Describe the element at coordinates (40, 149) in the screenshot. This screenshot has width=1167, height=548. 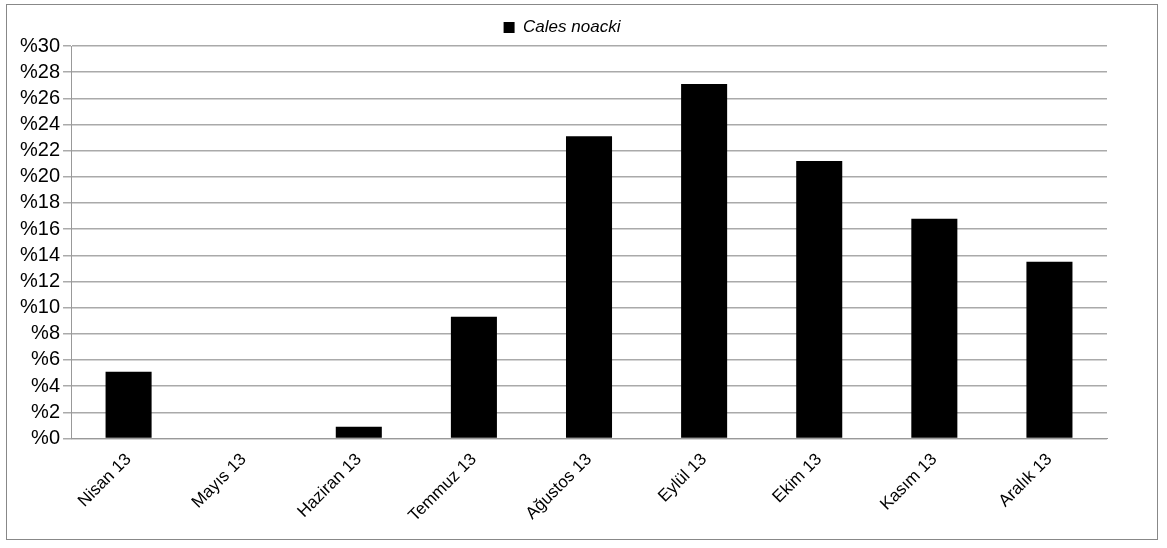
I see `y-tick-label: %22` at that location.